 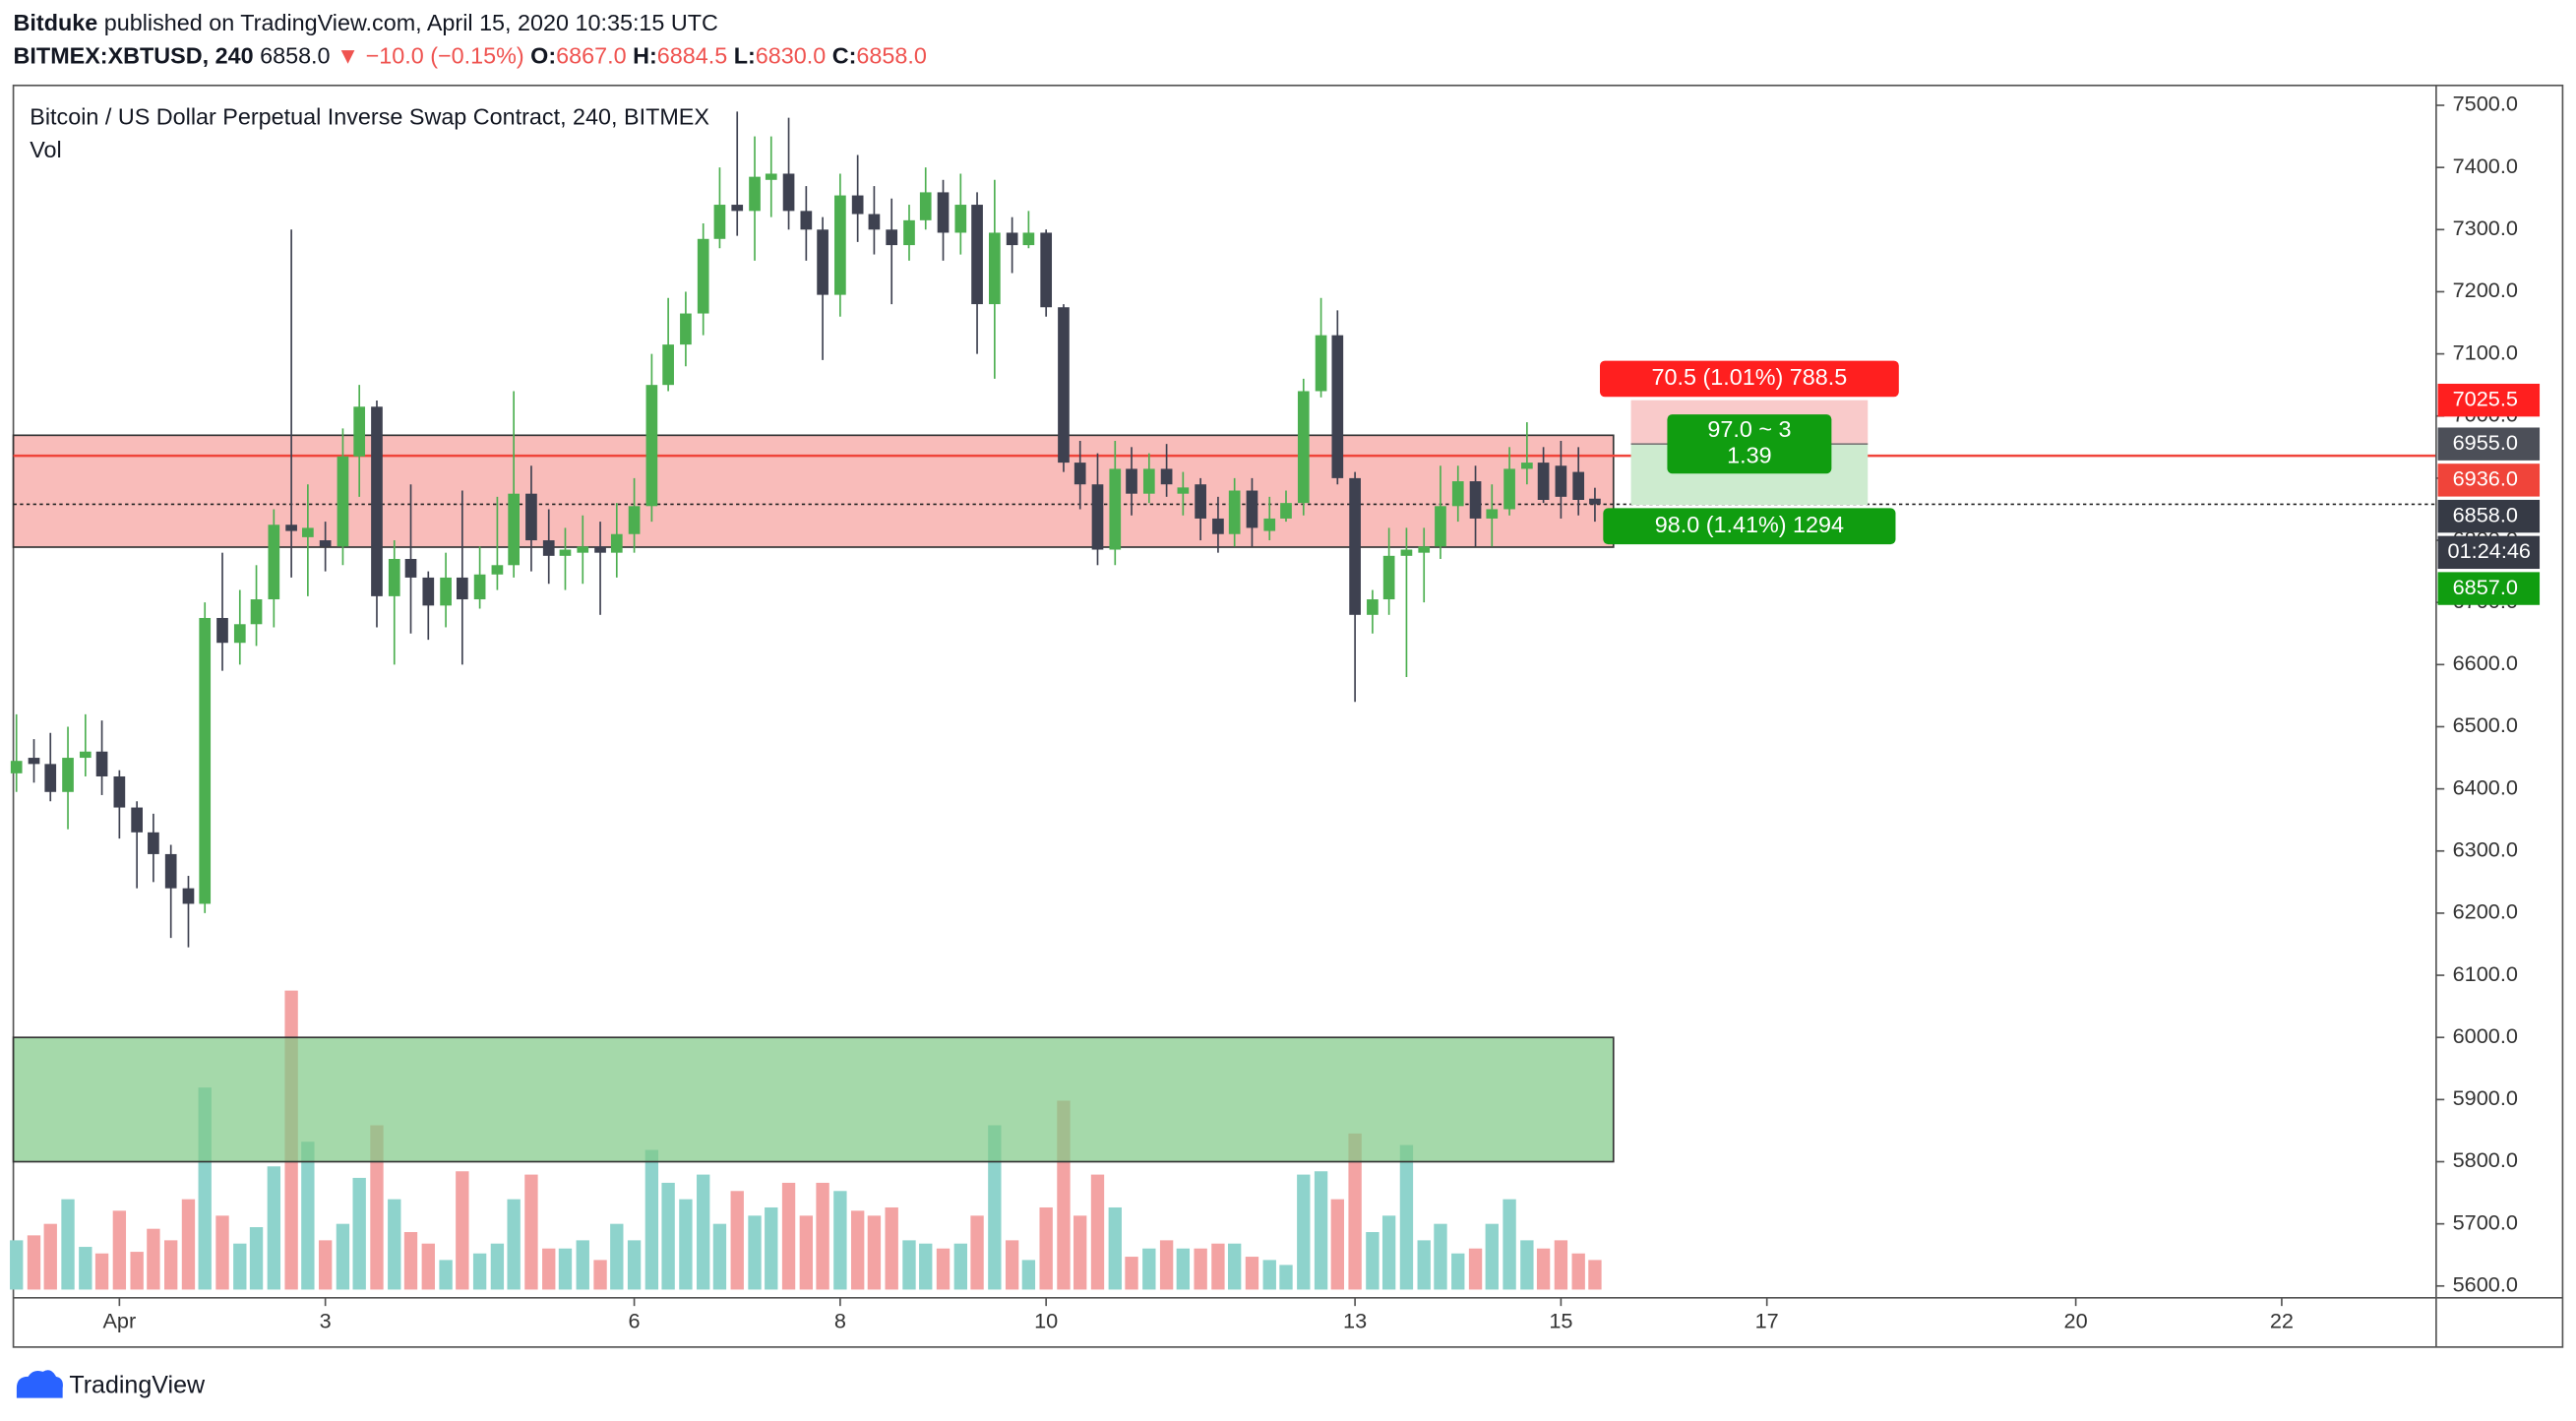 I want to click on target-label: 98.0 (1.41%) 1294, so click(x=1749, y=524).